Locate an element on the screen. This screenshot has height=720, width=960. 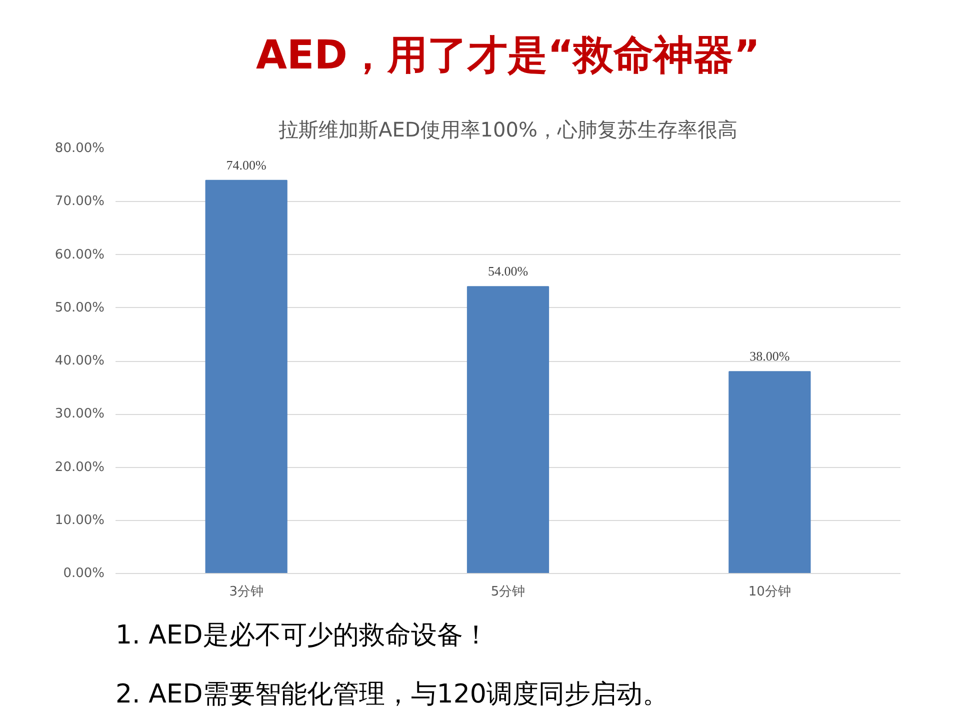
text: 2. AED需要智能化管理，与120调度同步启动。 is located at coordinates (392, 695).